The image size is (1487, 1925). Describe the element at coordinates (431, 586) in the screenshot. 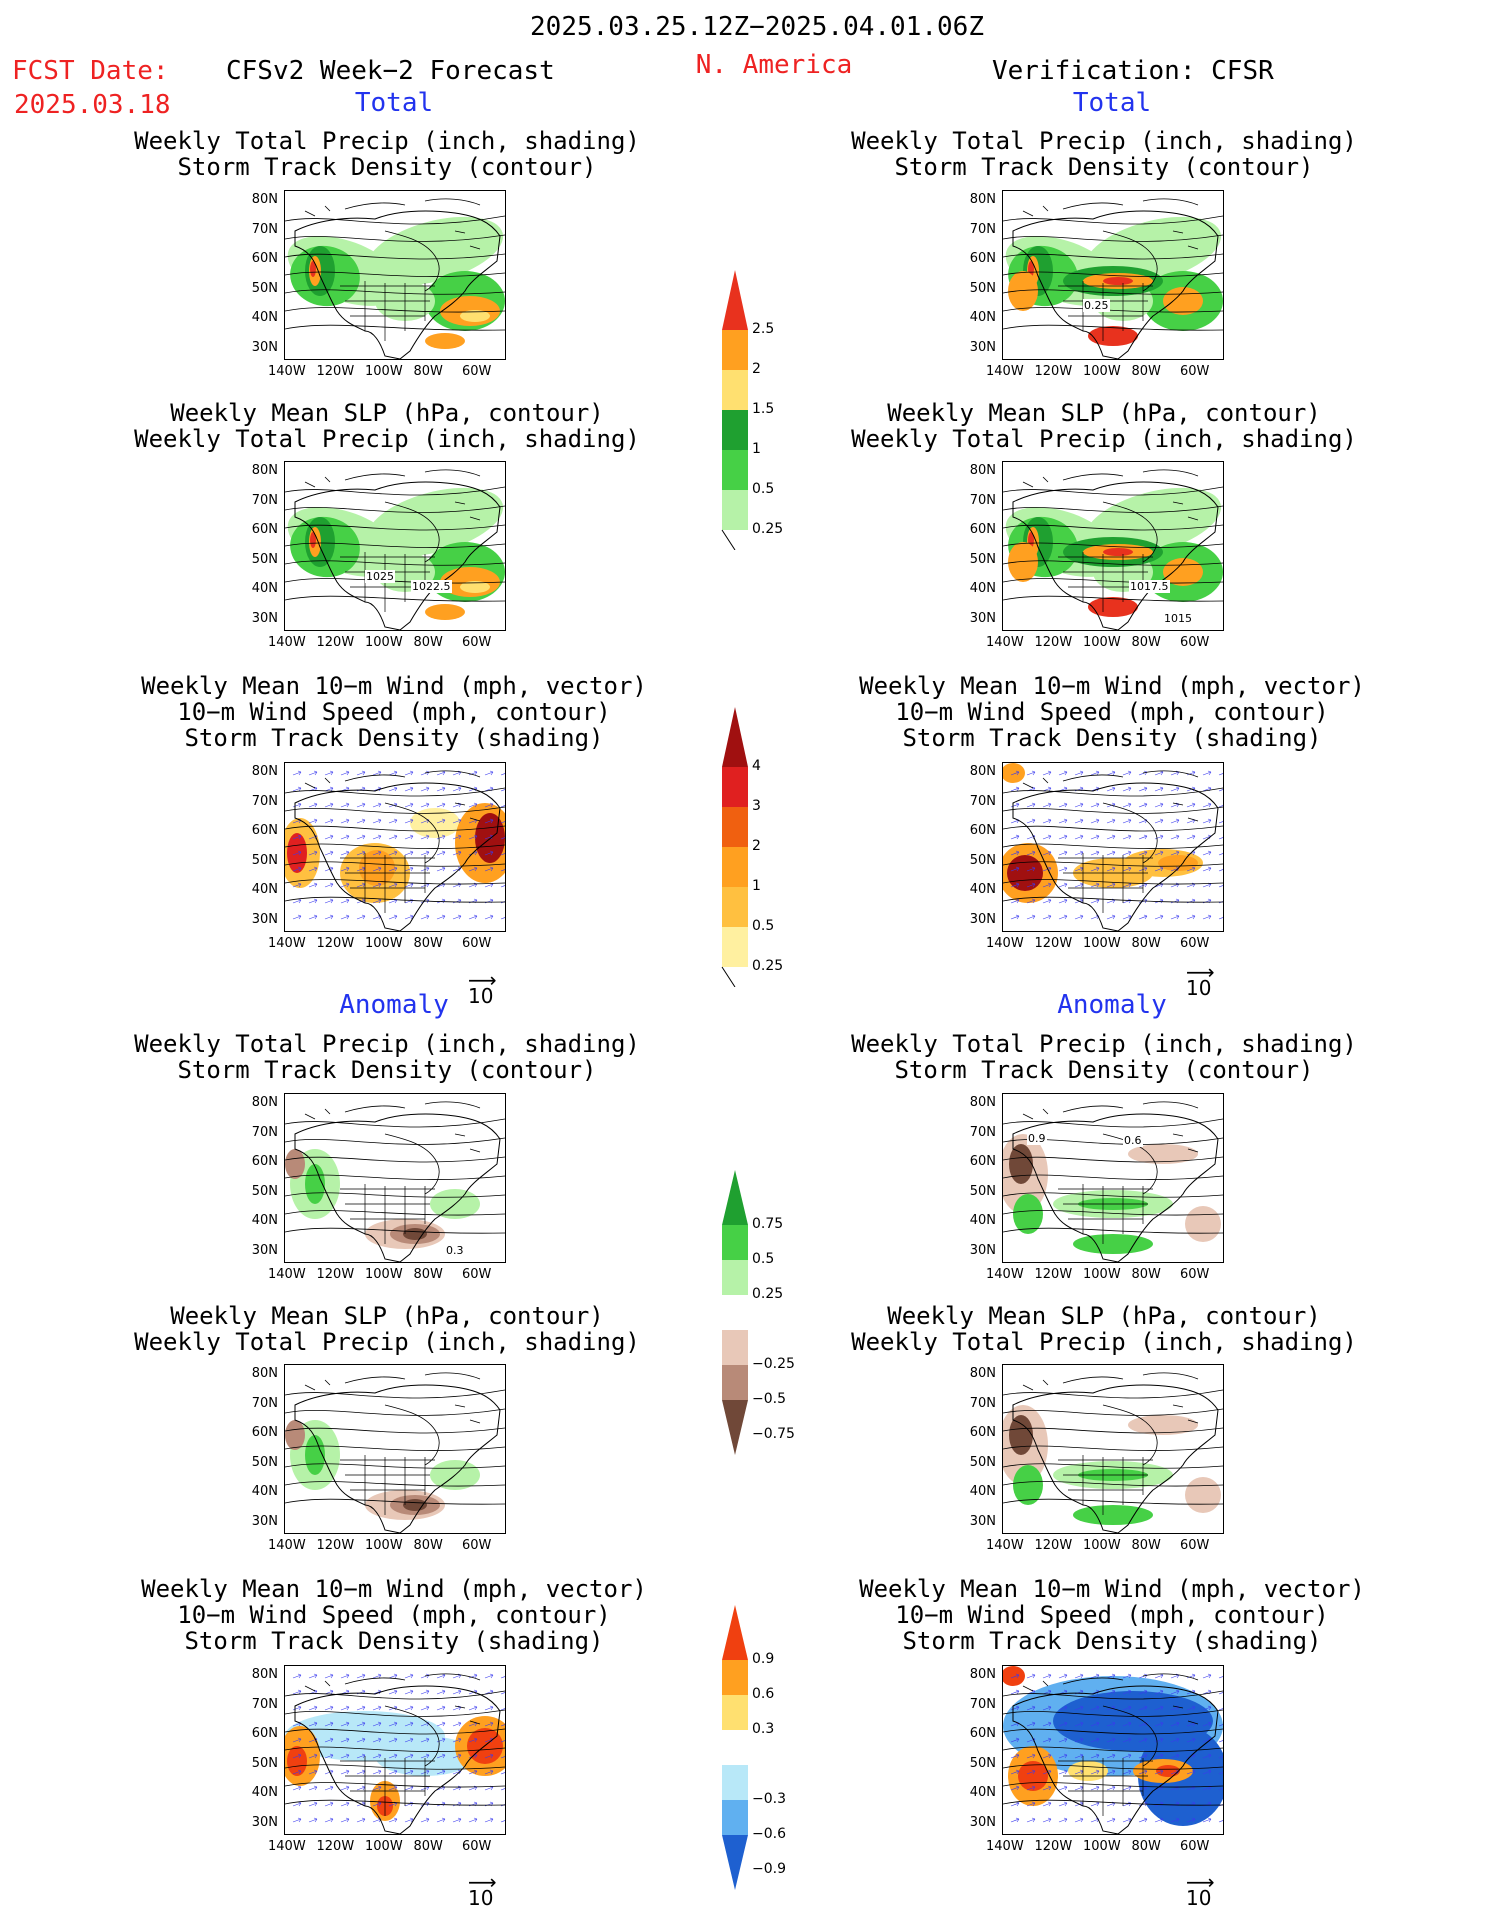

I see `contour-label: 1022.5` at that location.